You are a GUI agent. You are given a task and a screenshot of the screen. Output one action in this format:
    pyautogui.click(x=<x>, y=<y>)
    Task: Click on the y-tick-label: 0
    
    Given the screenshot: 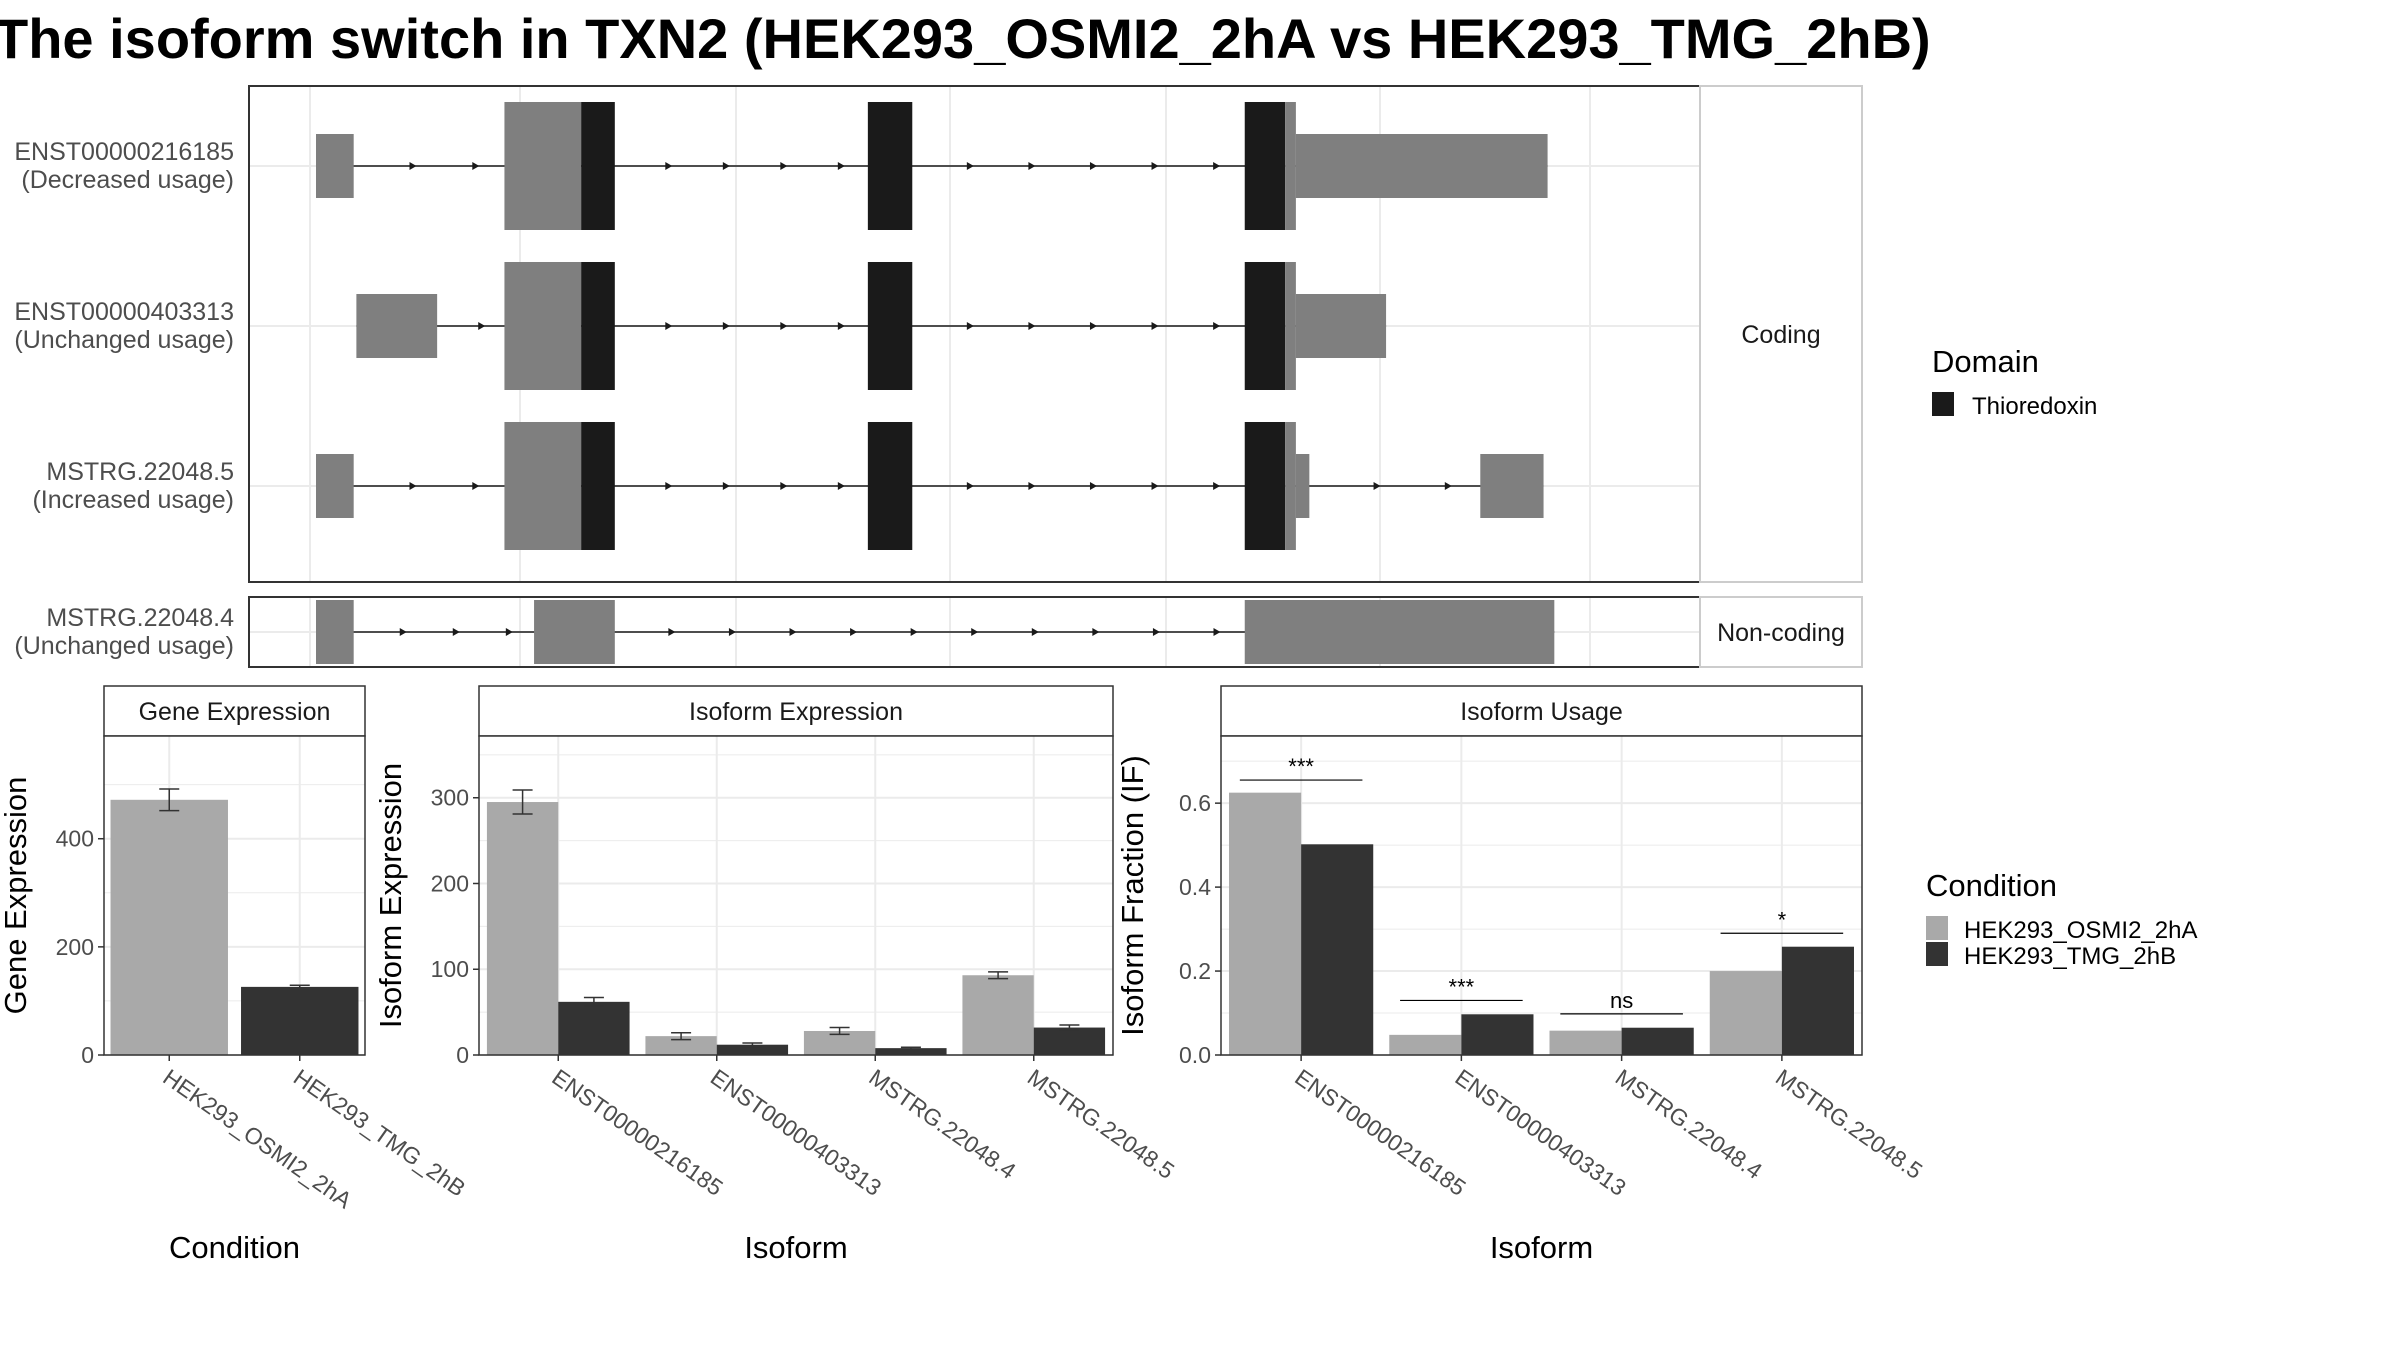 What is the action you would take?
    pyautogui.click(x=87, y=1055)
    